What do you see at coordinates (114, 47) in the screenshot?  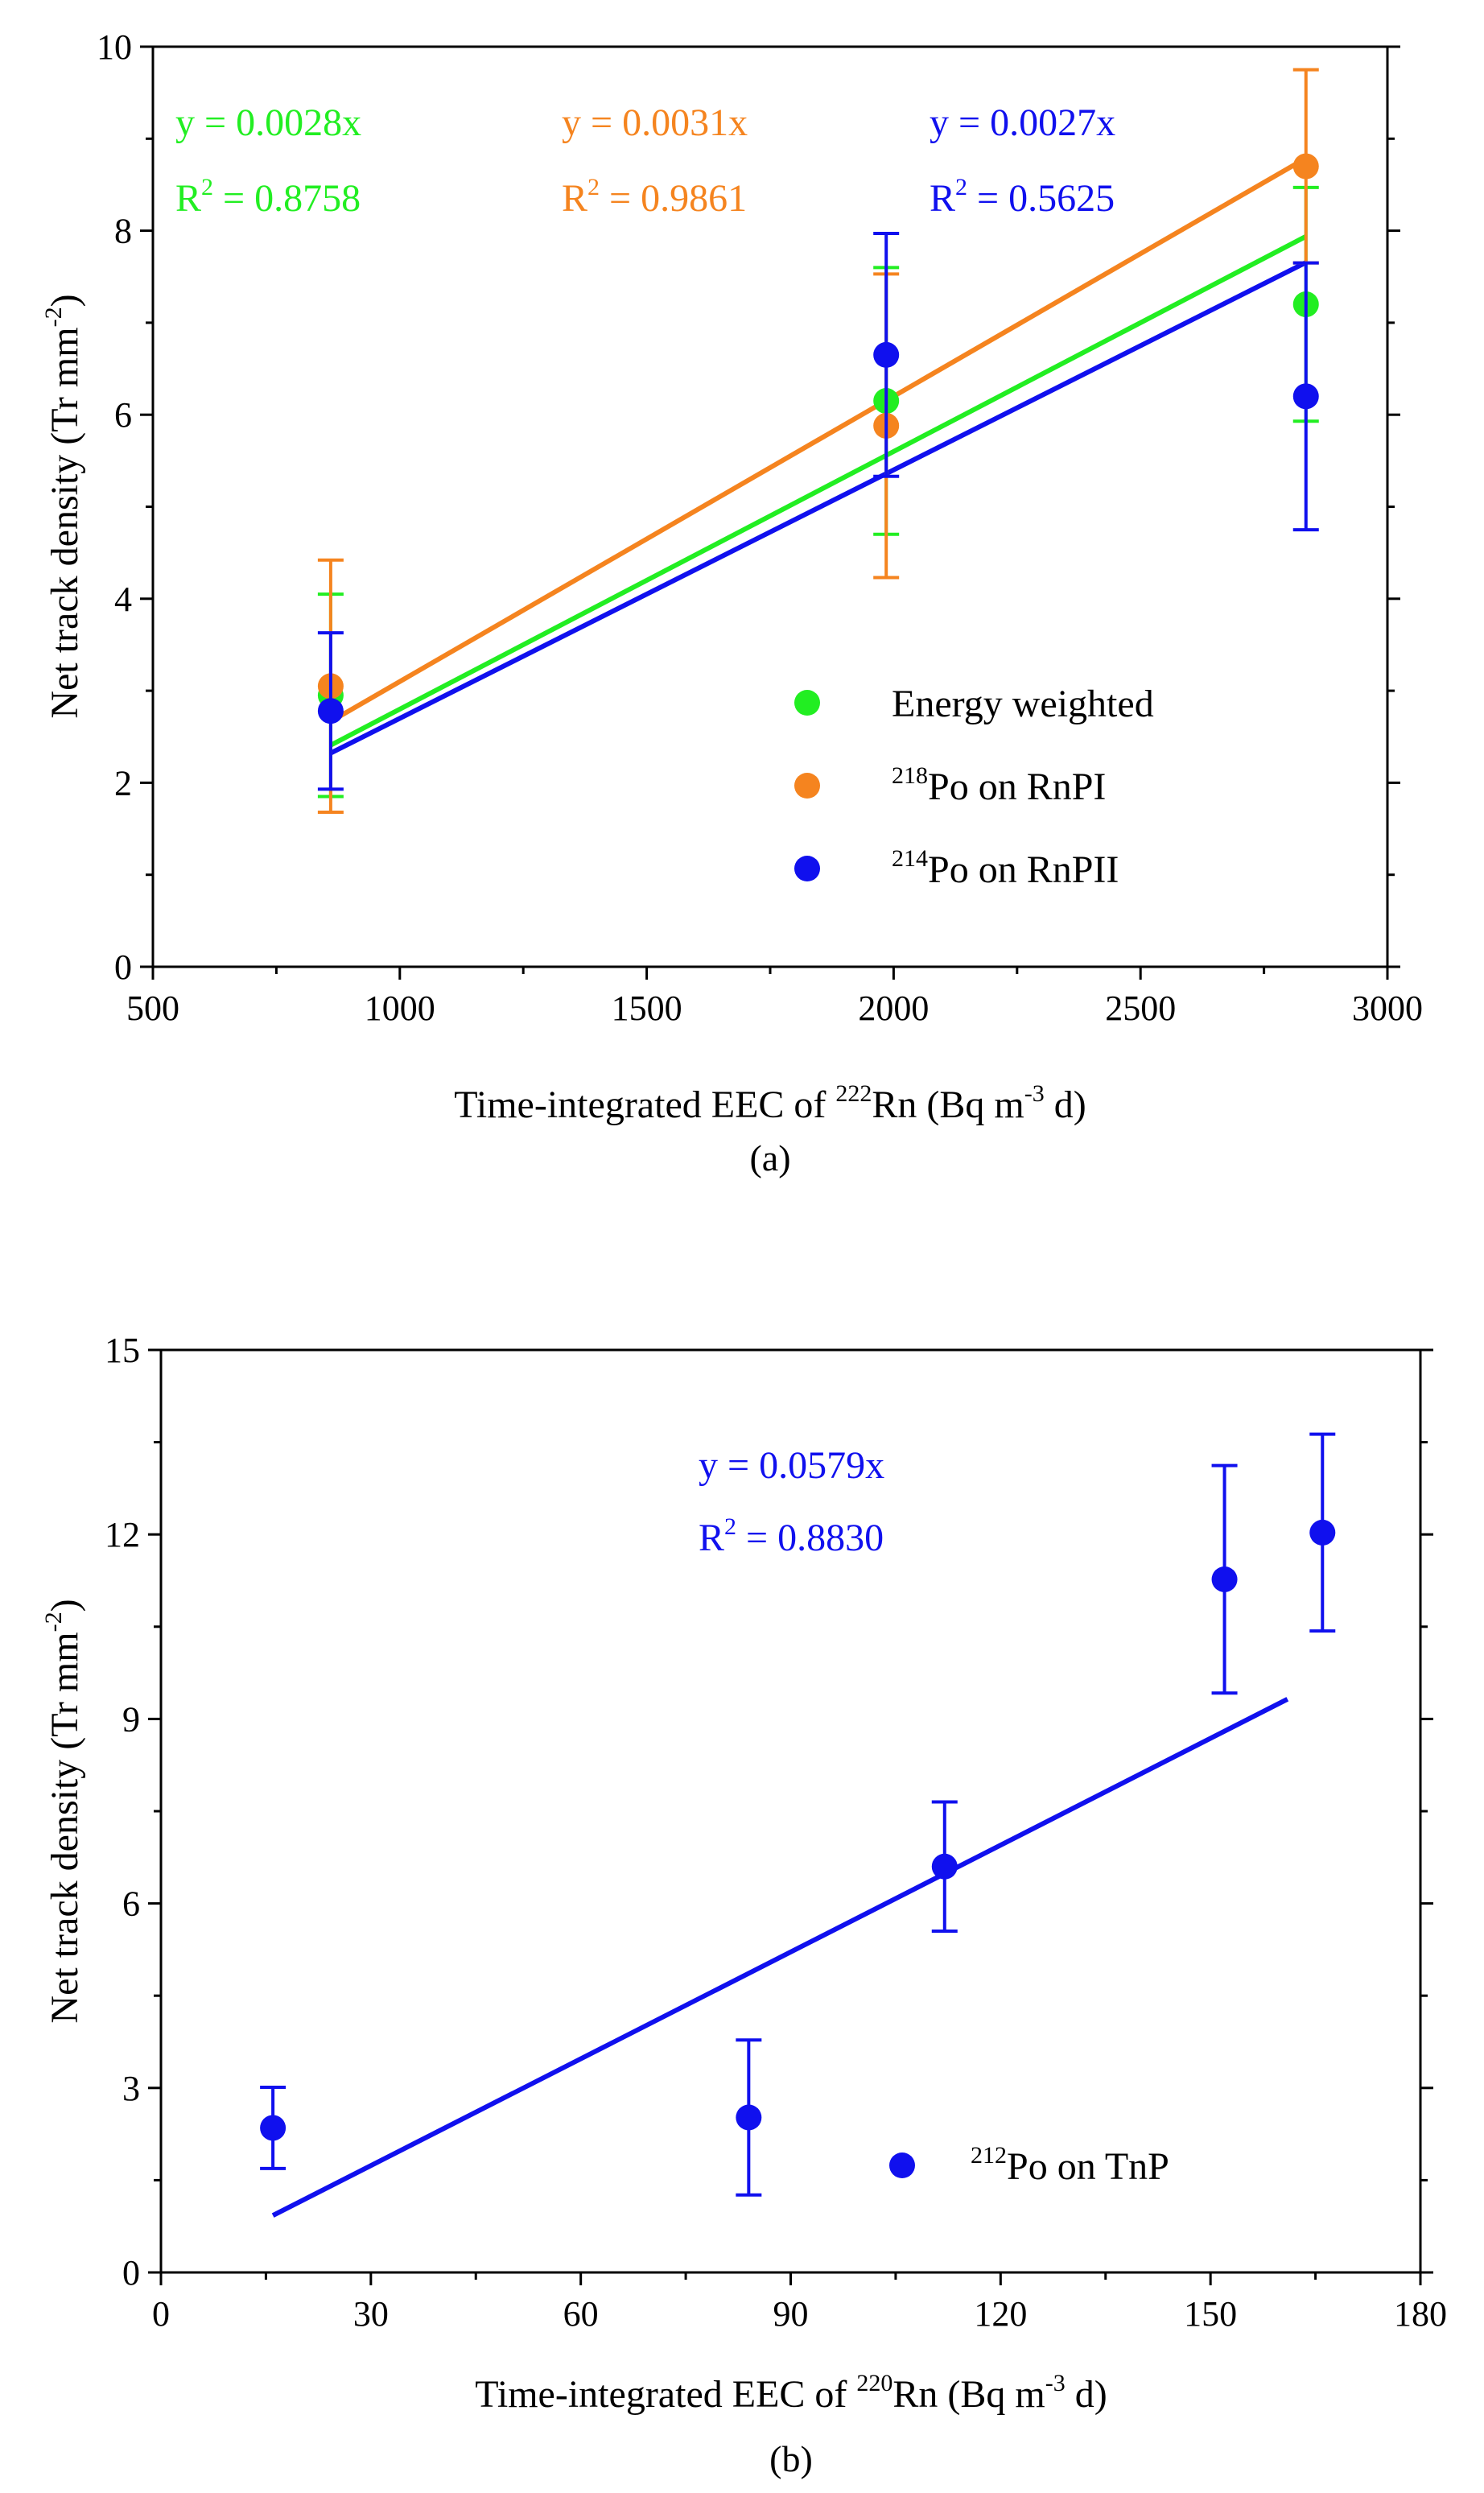 I see `y-tick-label: 10` at bounding box center [114, 47].